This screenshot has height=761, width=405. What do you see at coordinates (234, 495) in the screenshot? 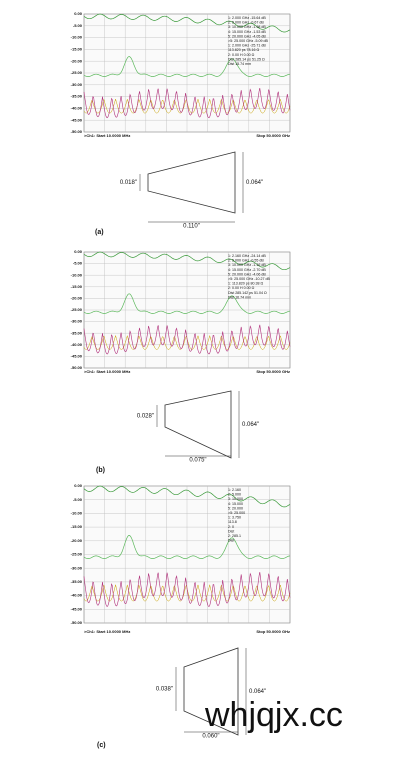
I see `marker-readout: 2: 5.000` at bounding box center [234, 495].